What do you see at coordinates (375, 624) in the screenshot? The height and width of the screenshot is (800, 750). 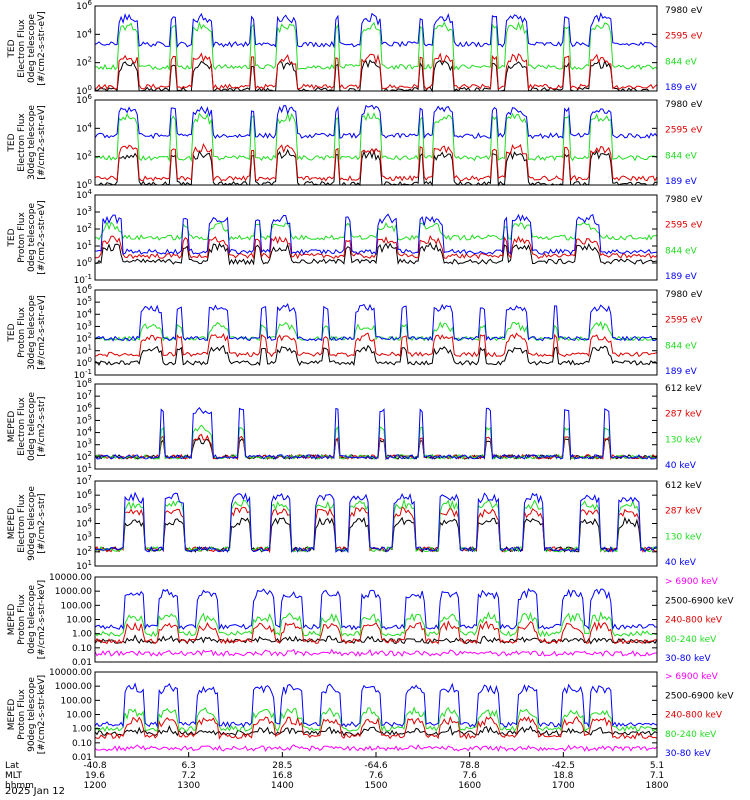 I see `series-80-240-kev` at bounding box center [375, 624].